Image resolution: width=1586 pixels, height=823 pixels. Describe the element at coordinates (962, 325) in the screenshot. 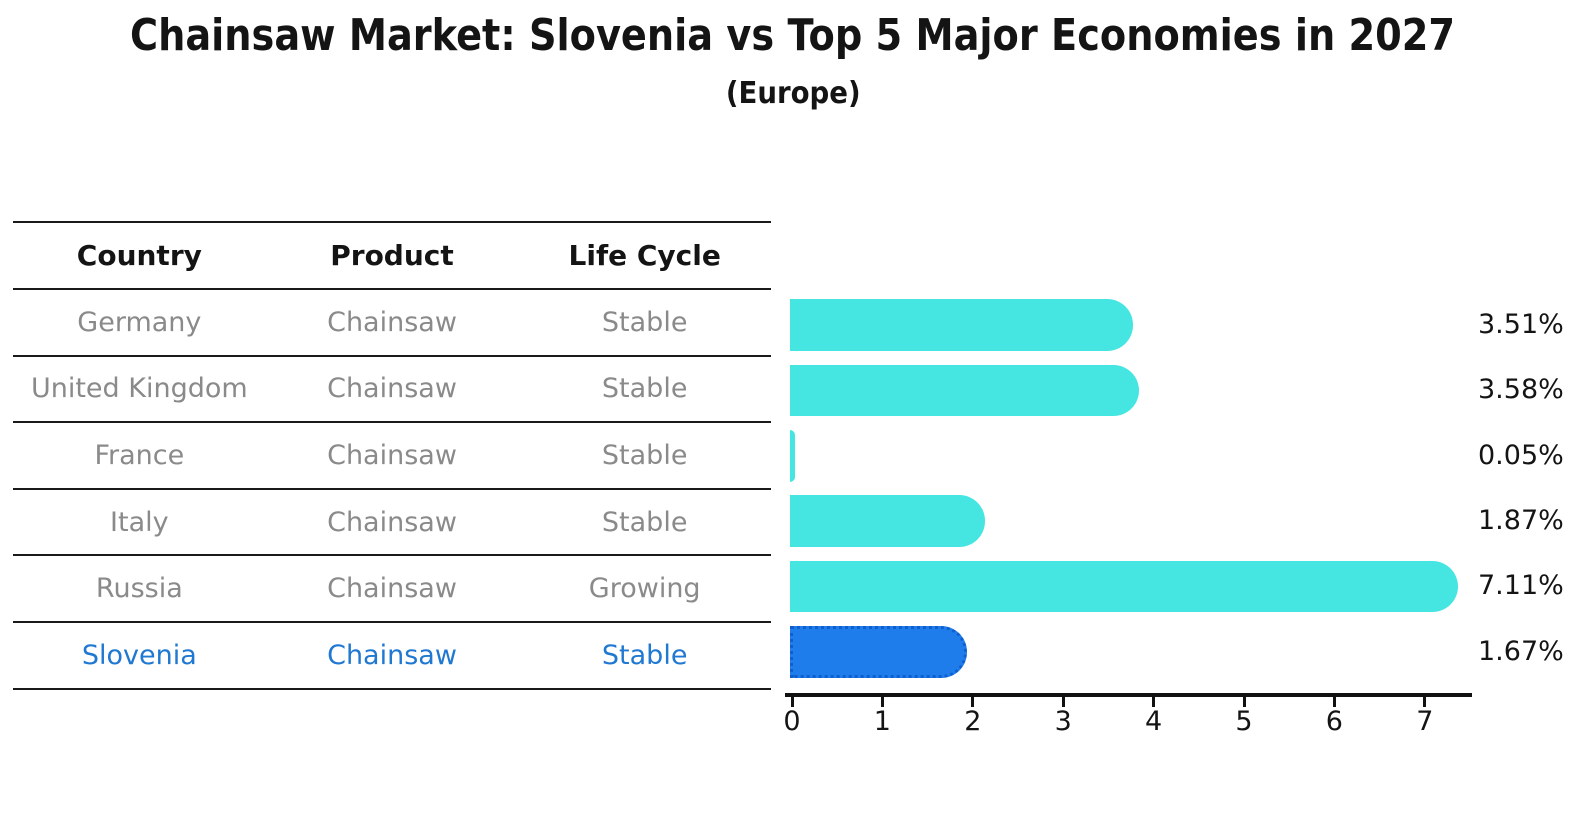

I see `bar-germany` at that location.